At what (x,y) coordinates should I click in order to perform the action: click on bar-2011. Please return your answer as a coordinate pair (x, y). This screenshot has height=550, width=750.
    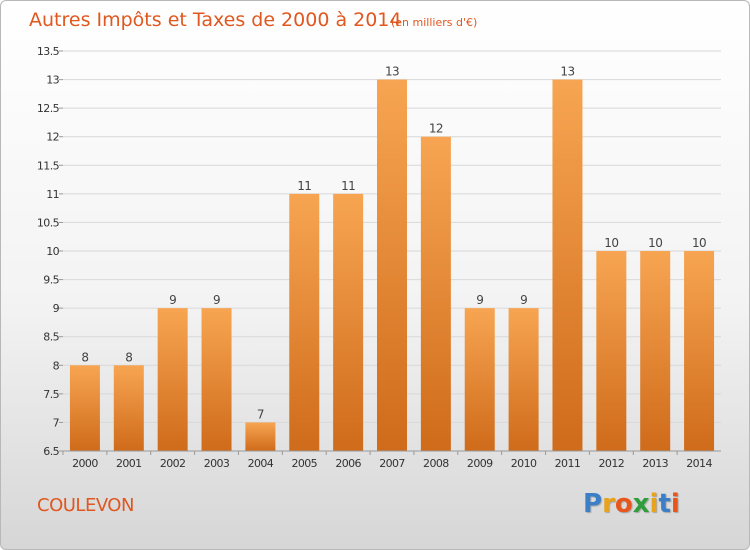
    Looking at the image, I should click on (567, 265).